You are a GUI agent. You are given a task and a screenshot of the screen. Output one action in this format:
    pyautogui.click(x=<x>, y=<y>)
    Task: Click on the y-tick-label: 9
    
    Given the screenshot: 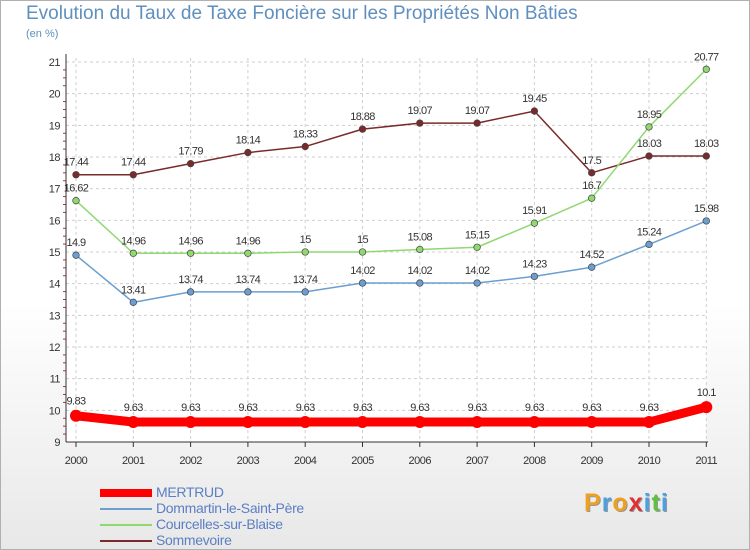 What is the action you would take?
    pyautogui.click(x=57, y=443)
    